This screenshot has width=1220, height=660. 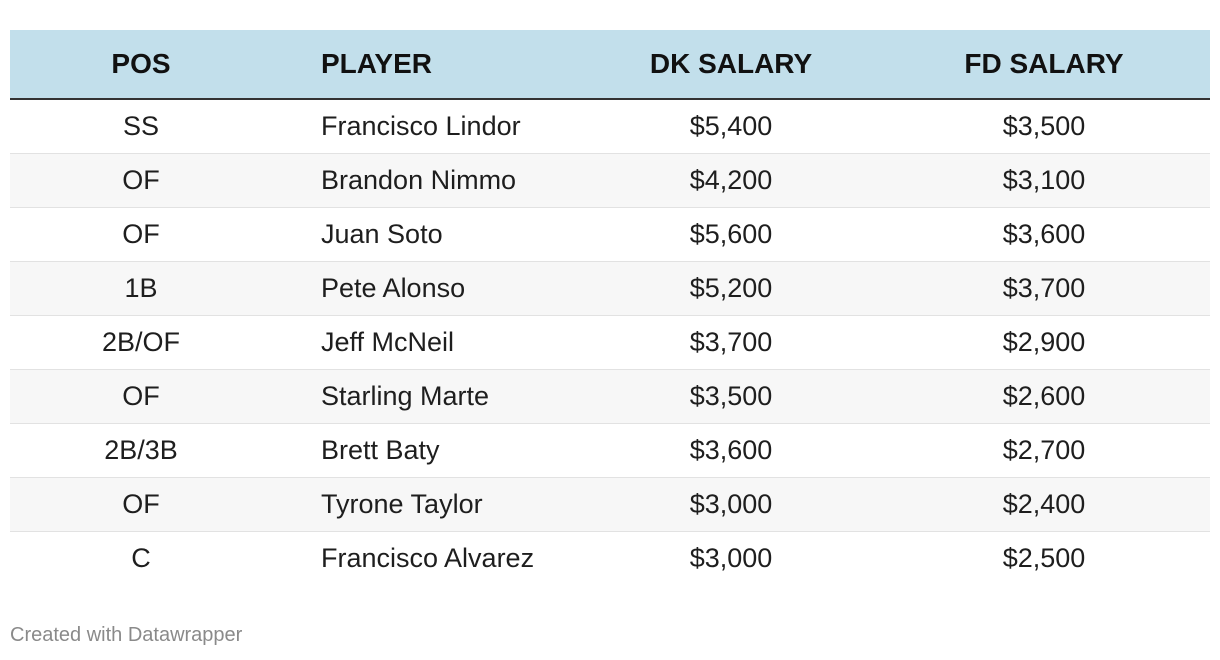 What do you see at coordinates (428, 126) in the screenshot?
I see `player-cell: Francisco Lindor` at bounding box center [428, 126].